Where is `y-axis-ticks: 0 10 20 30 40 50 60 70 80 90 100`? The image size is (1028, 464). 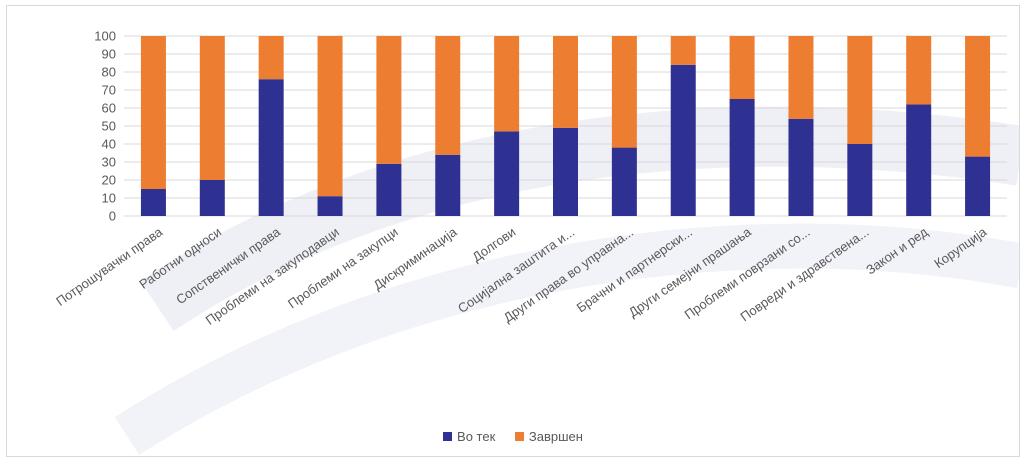 y-axis-ticks: 0 10 20 30 40 50 60 70 80 90 100 is located at coordinates (105, 126).